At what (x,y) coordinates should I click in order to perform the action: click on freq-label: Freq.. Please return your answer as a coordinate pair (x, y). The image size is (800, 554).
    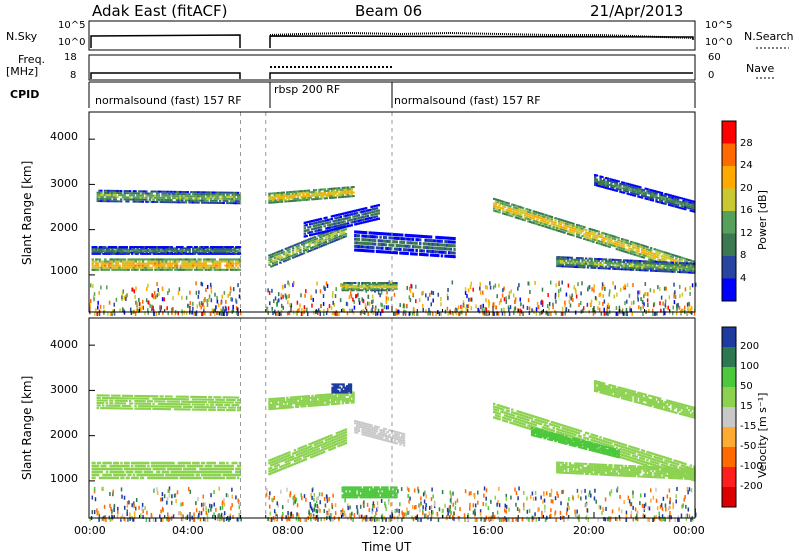
    Looking at the image, I should click on (32, 59).